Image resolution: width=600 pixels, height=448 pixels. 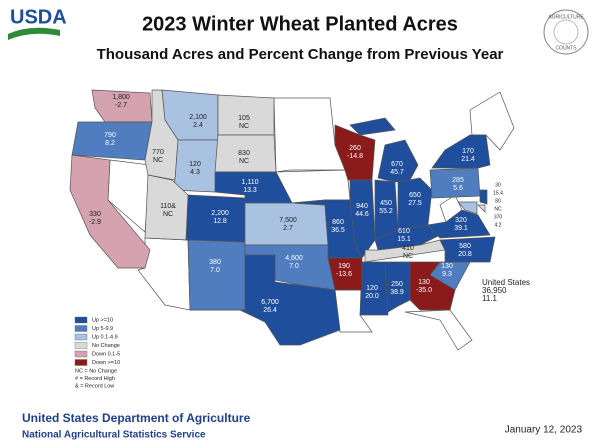 I want to click on state-acres: 1,110, so click(x=250, y=182).